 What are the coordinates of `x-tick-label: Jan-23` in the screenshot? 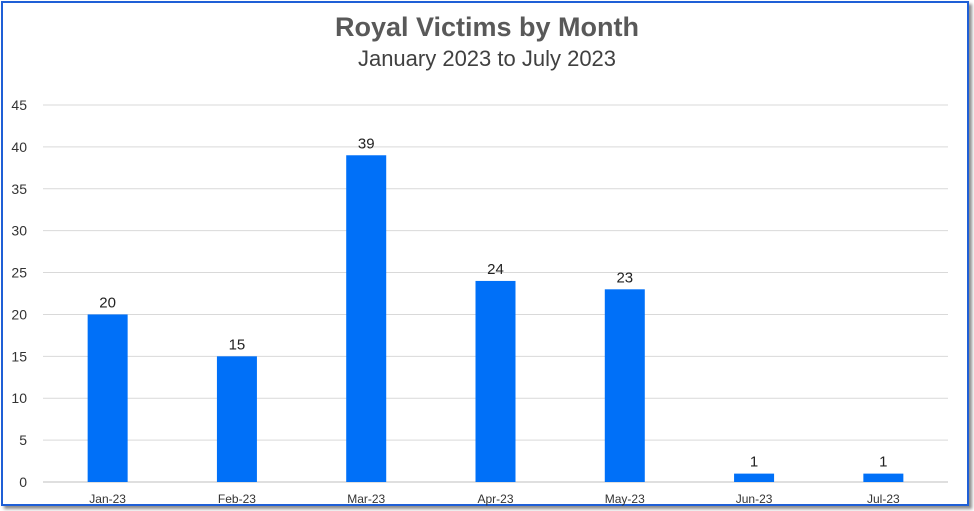 It's located at (107, 499).